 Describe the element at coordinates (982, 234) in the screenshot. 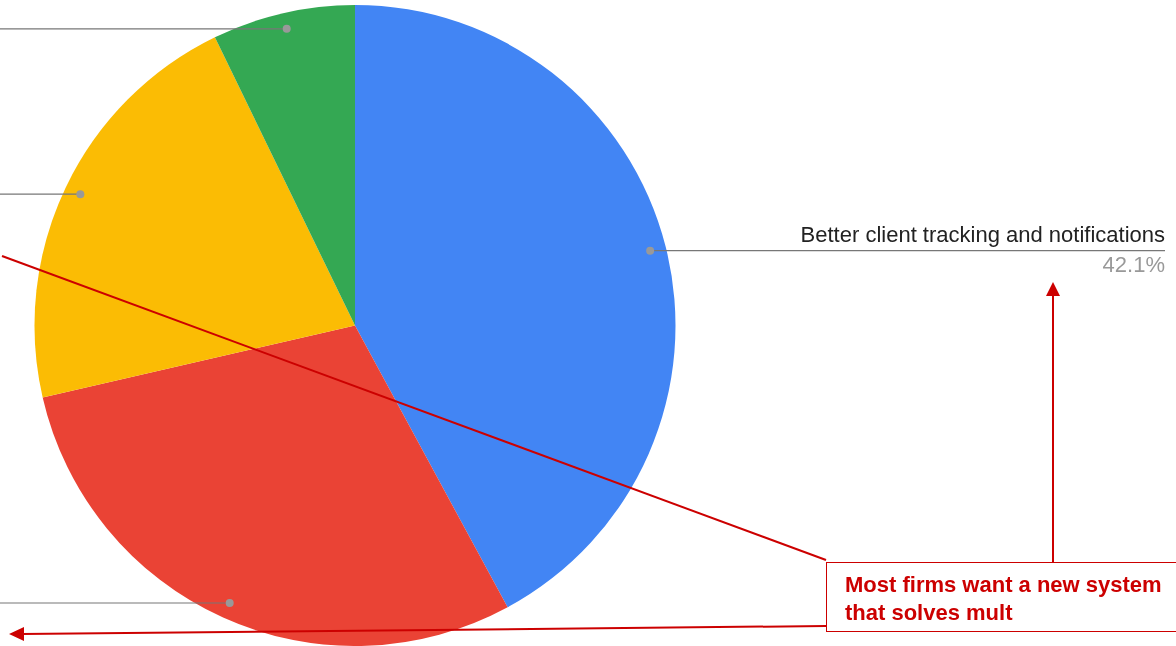

I see `slice-label: Better client tracking and notifications` at that location.